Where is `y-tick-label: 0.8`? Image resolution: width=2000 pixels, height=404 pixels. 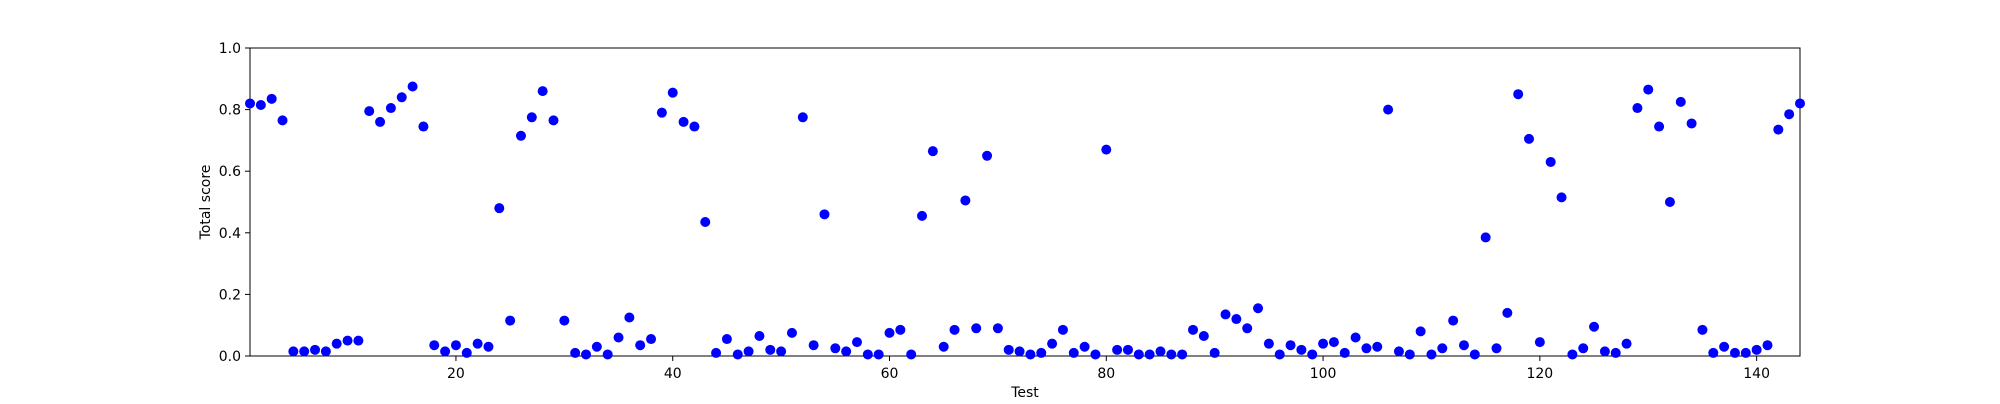 y-tick-label: 0.8 is located at coordinates (230, 111).